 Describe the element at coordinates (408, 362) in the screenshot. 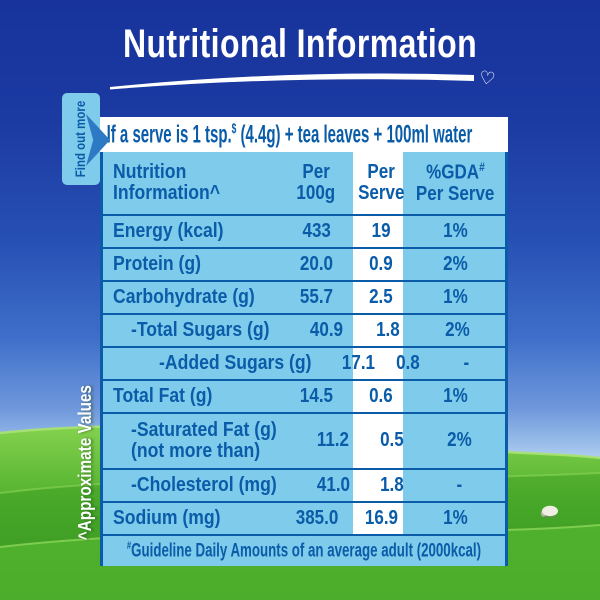

I see `value-per-serve: 0.8` at that location.